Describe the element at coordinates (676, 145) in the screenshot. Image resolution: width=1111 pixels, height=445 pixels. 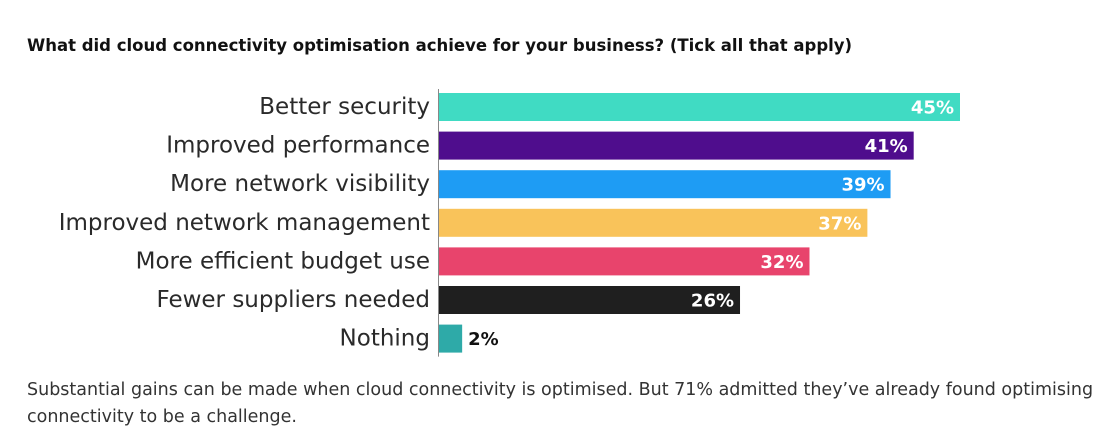
I see `bar-improved-performance` at that location.